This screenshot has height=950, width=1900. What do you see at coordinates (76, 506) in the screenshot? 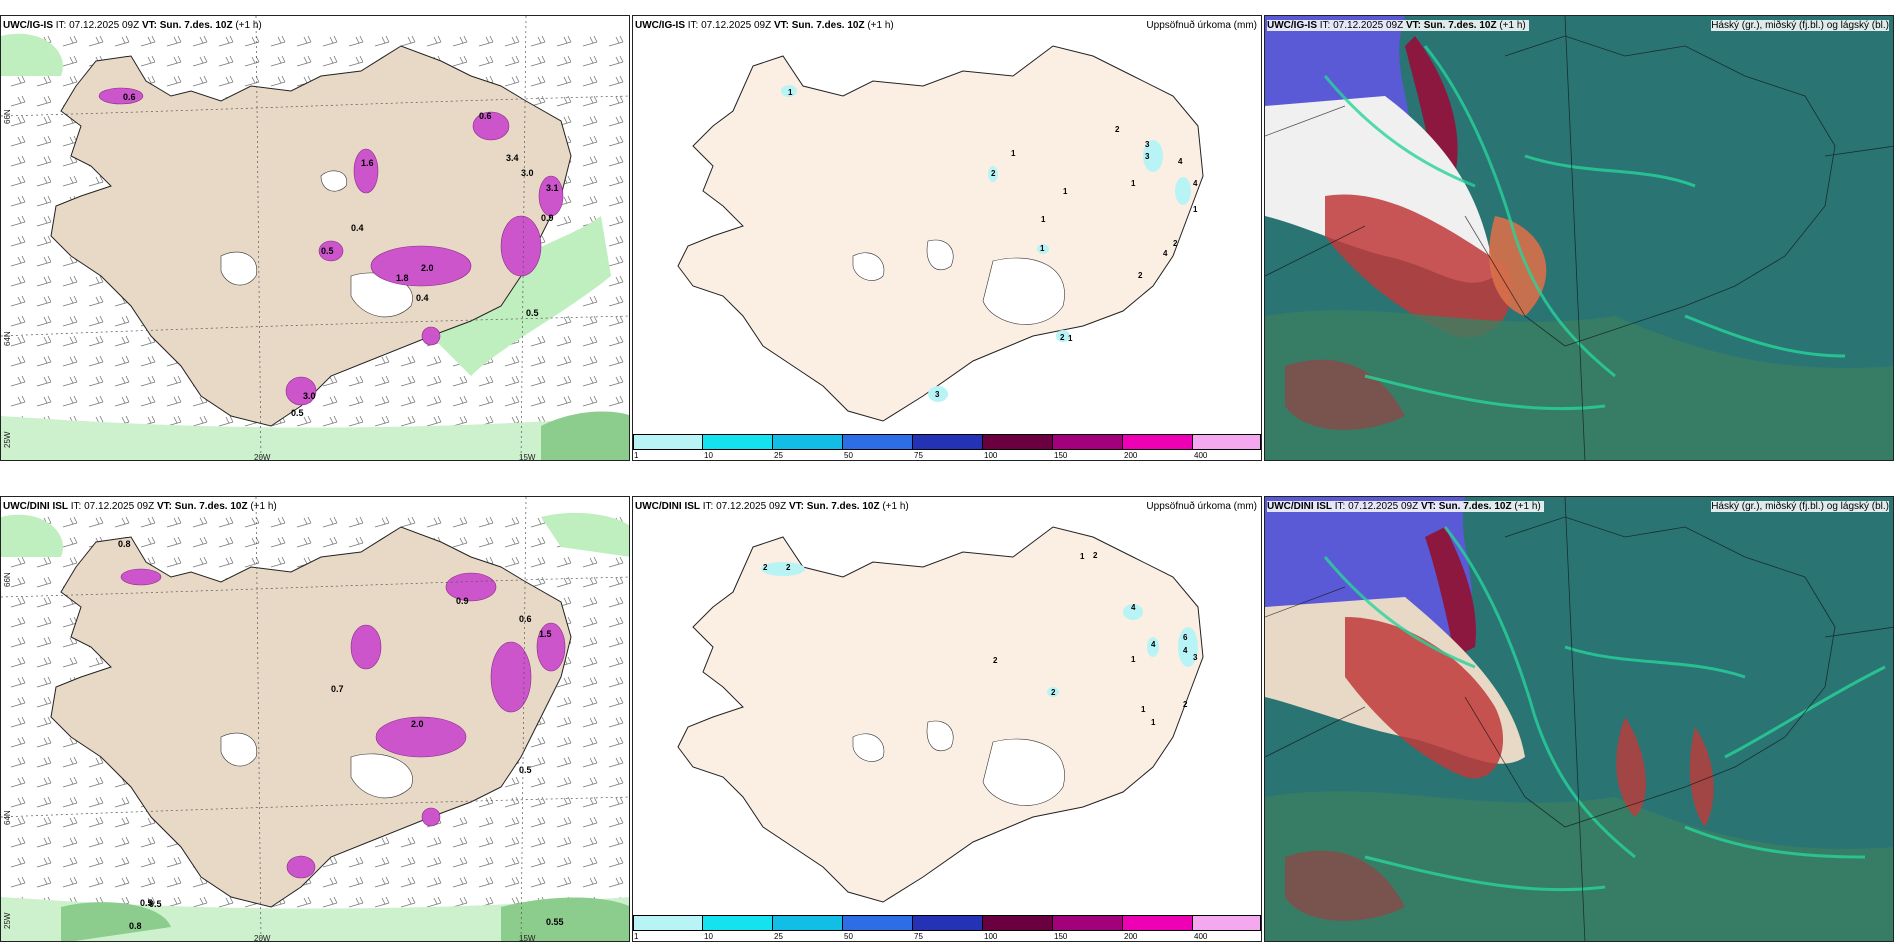
I see `it-label: IT:` at bounding box center [76, 506].